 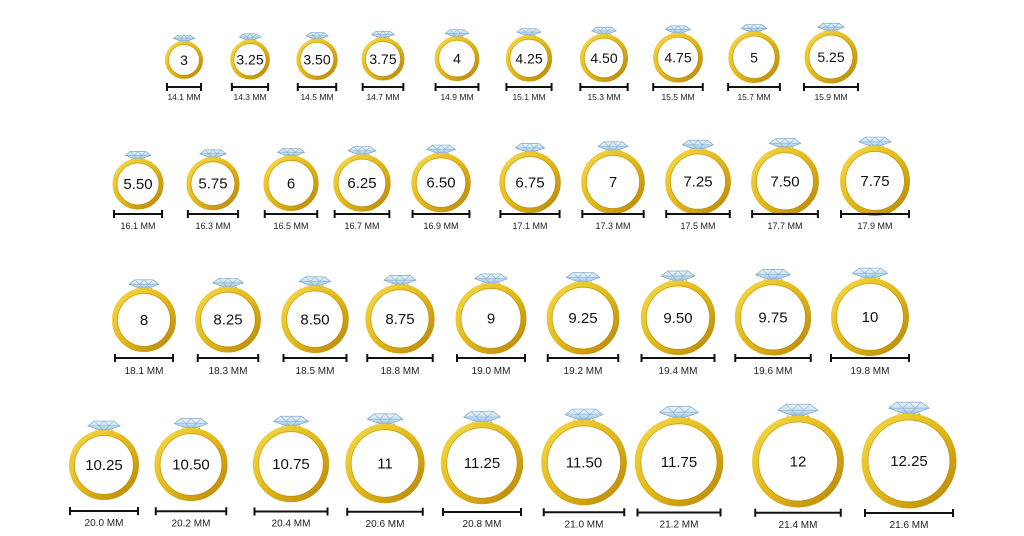 I want to click on ring-size-label: 7.25, so click(x=697, y=182).